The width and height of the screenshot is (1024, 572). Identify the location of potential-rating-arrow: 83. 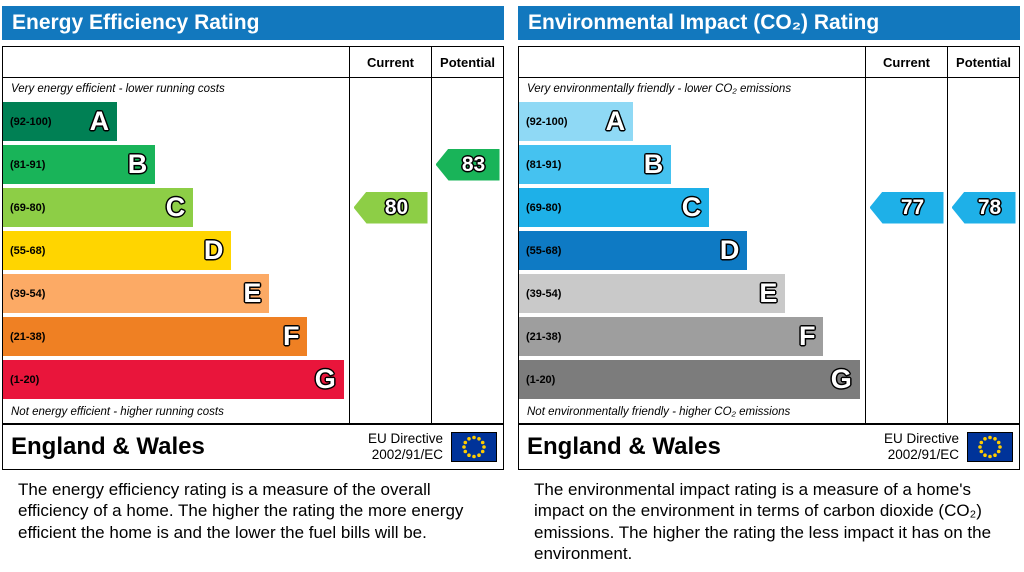
(467, 164).